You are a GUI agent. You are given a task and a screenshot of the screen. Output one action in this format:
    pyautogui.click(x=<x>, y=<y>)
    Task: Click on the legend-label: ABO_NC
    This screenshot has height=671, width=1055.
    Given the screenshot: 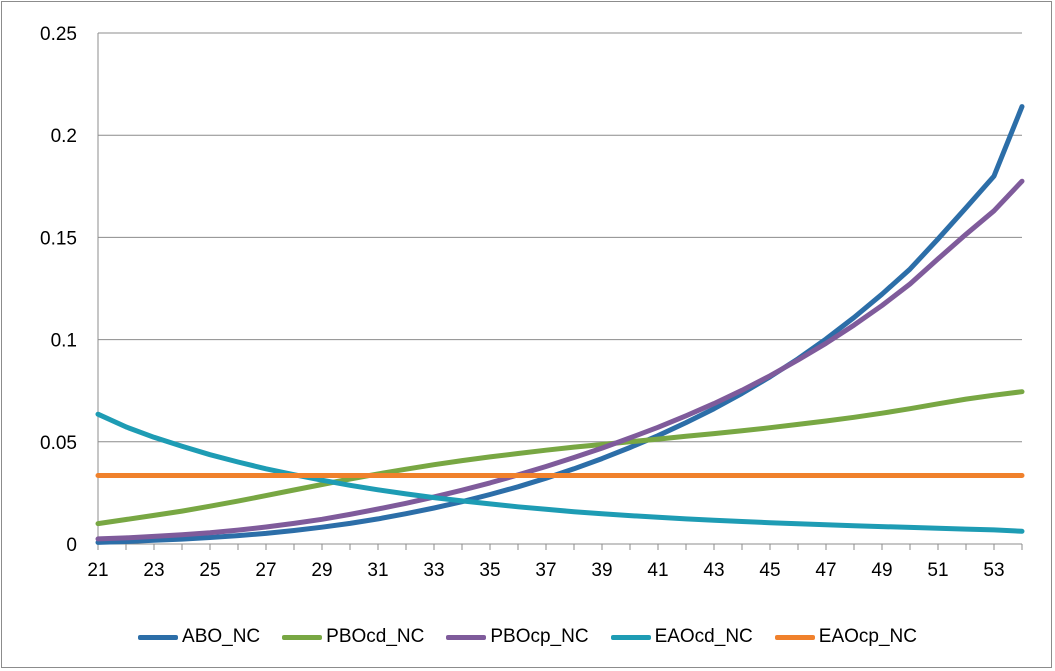 What is the action you would take?
    pyautogui.click(x=221, y=636)
    